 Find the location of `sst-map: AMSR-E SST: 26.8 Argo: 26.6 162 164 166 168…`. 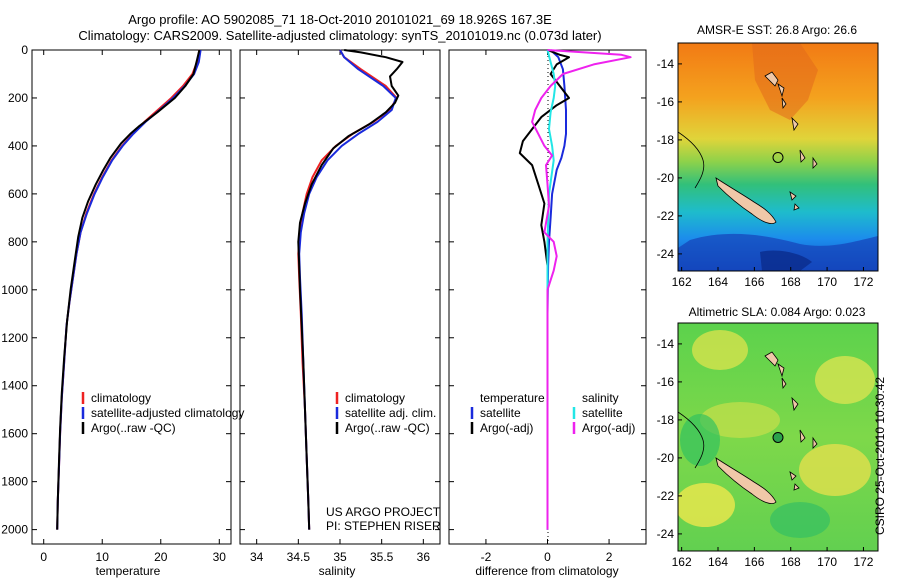

sst-map: AMSR-E SST: 26.8 Argo: 26.6 162 164 166 168… is located at coordinates (768, 156).